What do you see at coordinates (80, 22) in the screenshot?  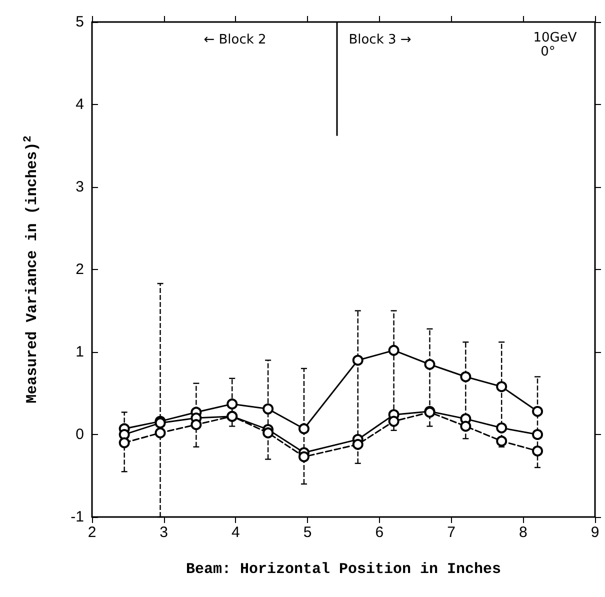 I see `y-tick-label: 5` at bounding box center [80, 22].